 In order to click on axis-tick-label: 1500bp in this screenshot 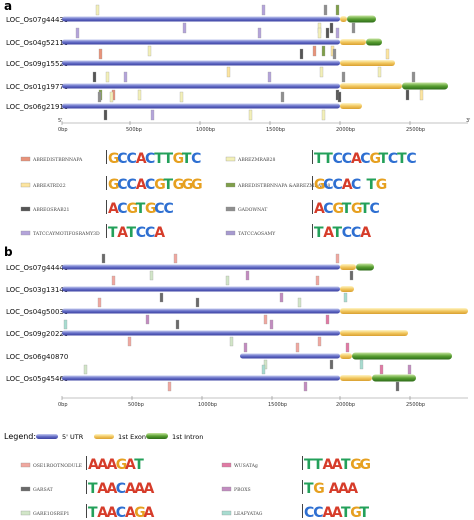, I will do `click(277, 405)`.